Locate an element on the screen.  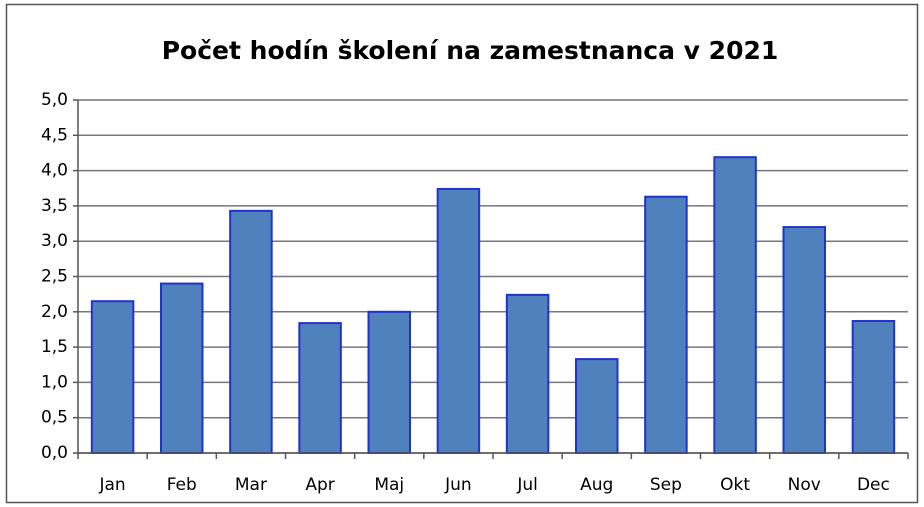
y-tick-label: 4,0 is located at coordinates (54, 171).